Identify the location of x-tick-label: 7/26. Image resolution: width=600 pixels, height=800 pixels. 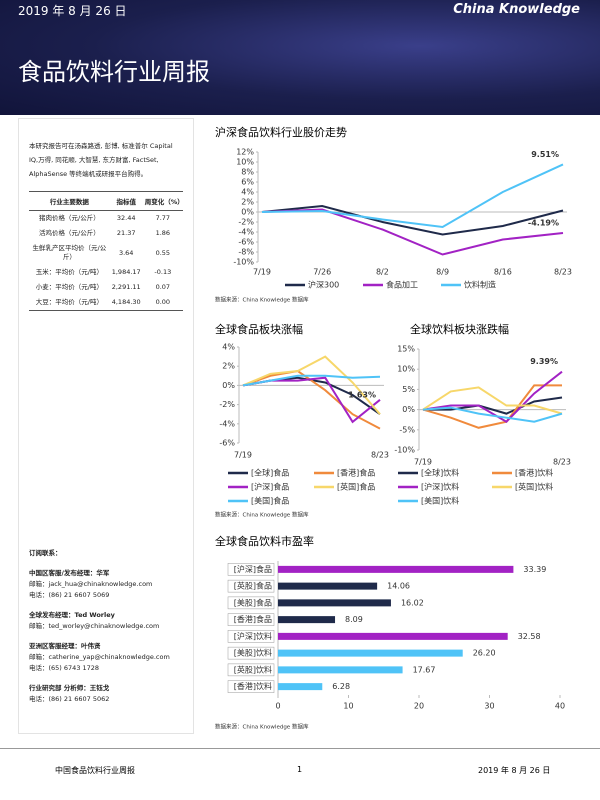
(322, 272).